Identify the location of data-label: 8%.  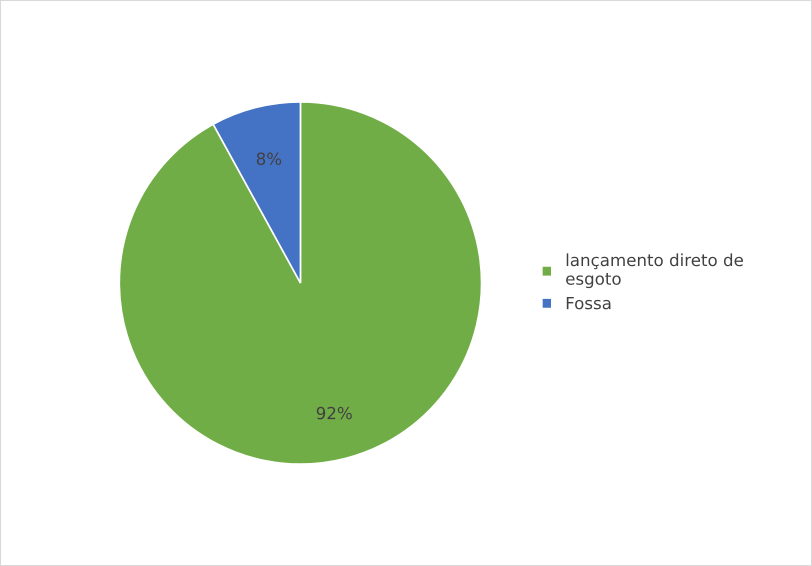
(269, 159).